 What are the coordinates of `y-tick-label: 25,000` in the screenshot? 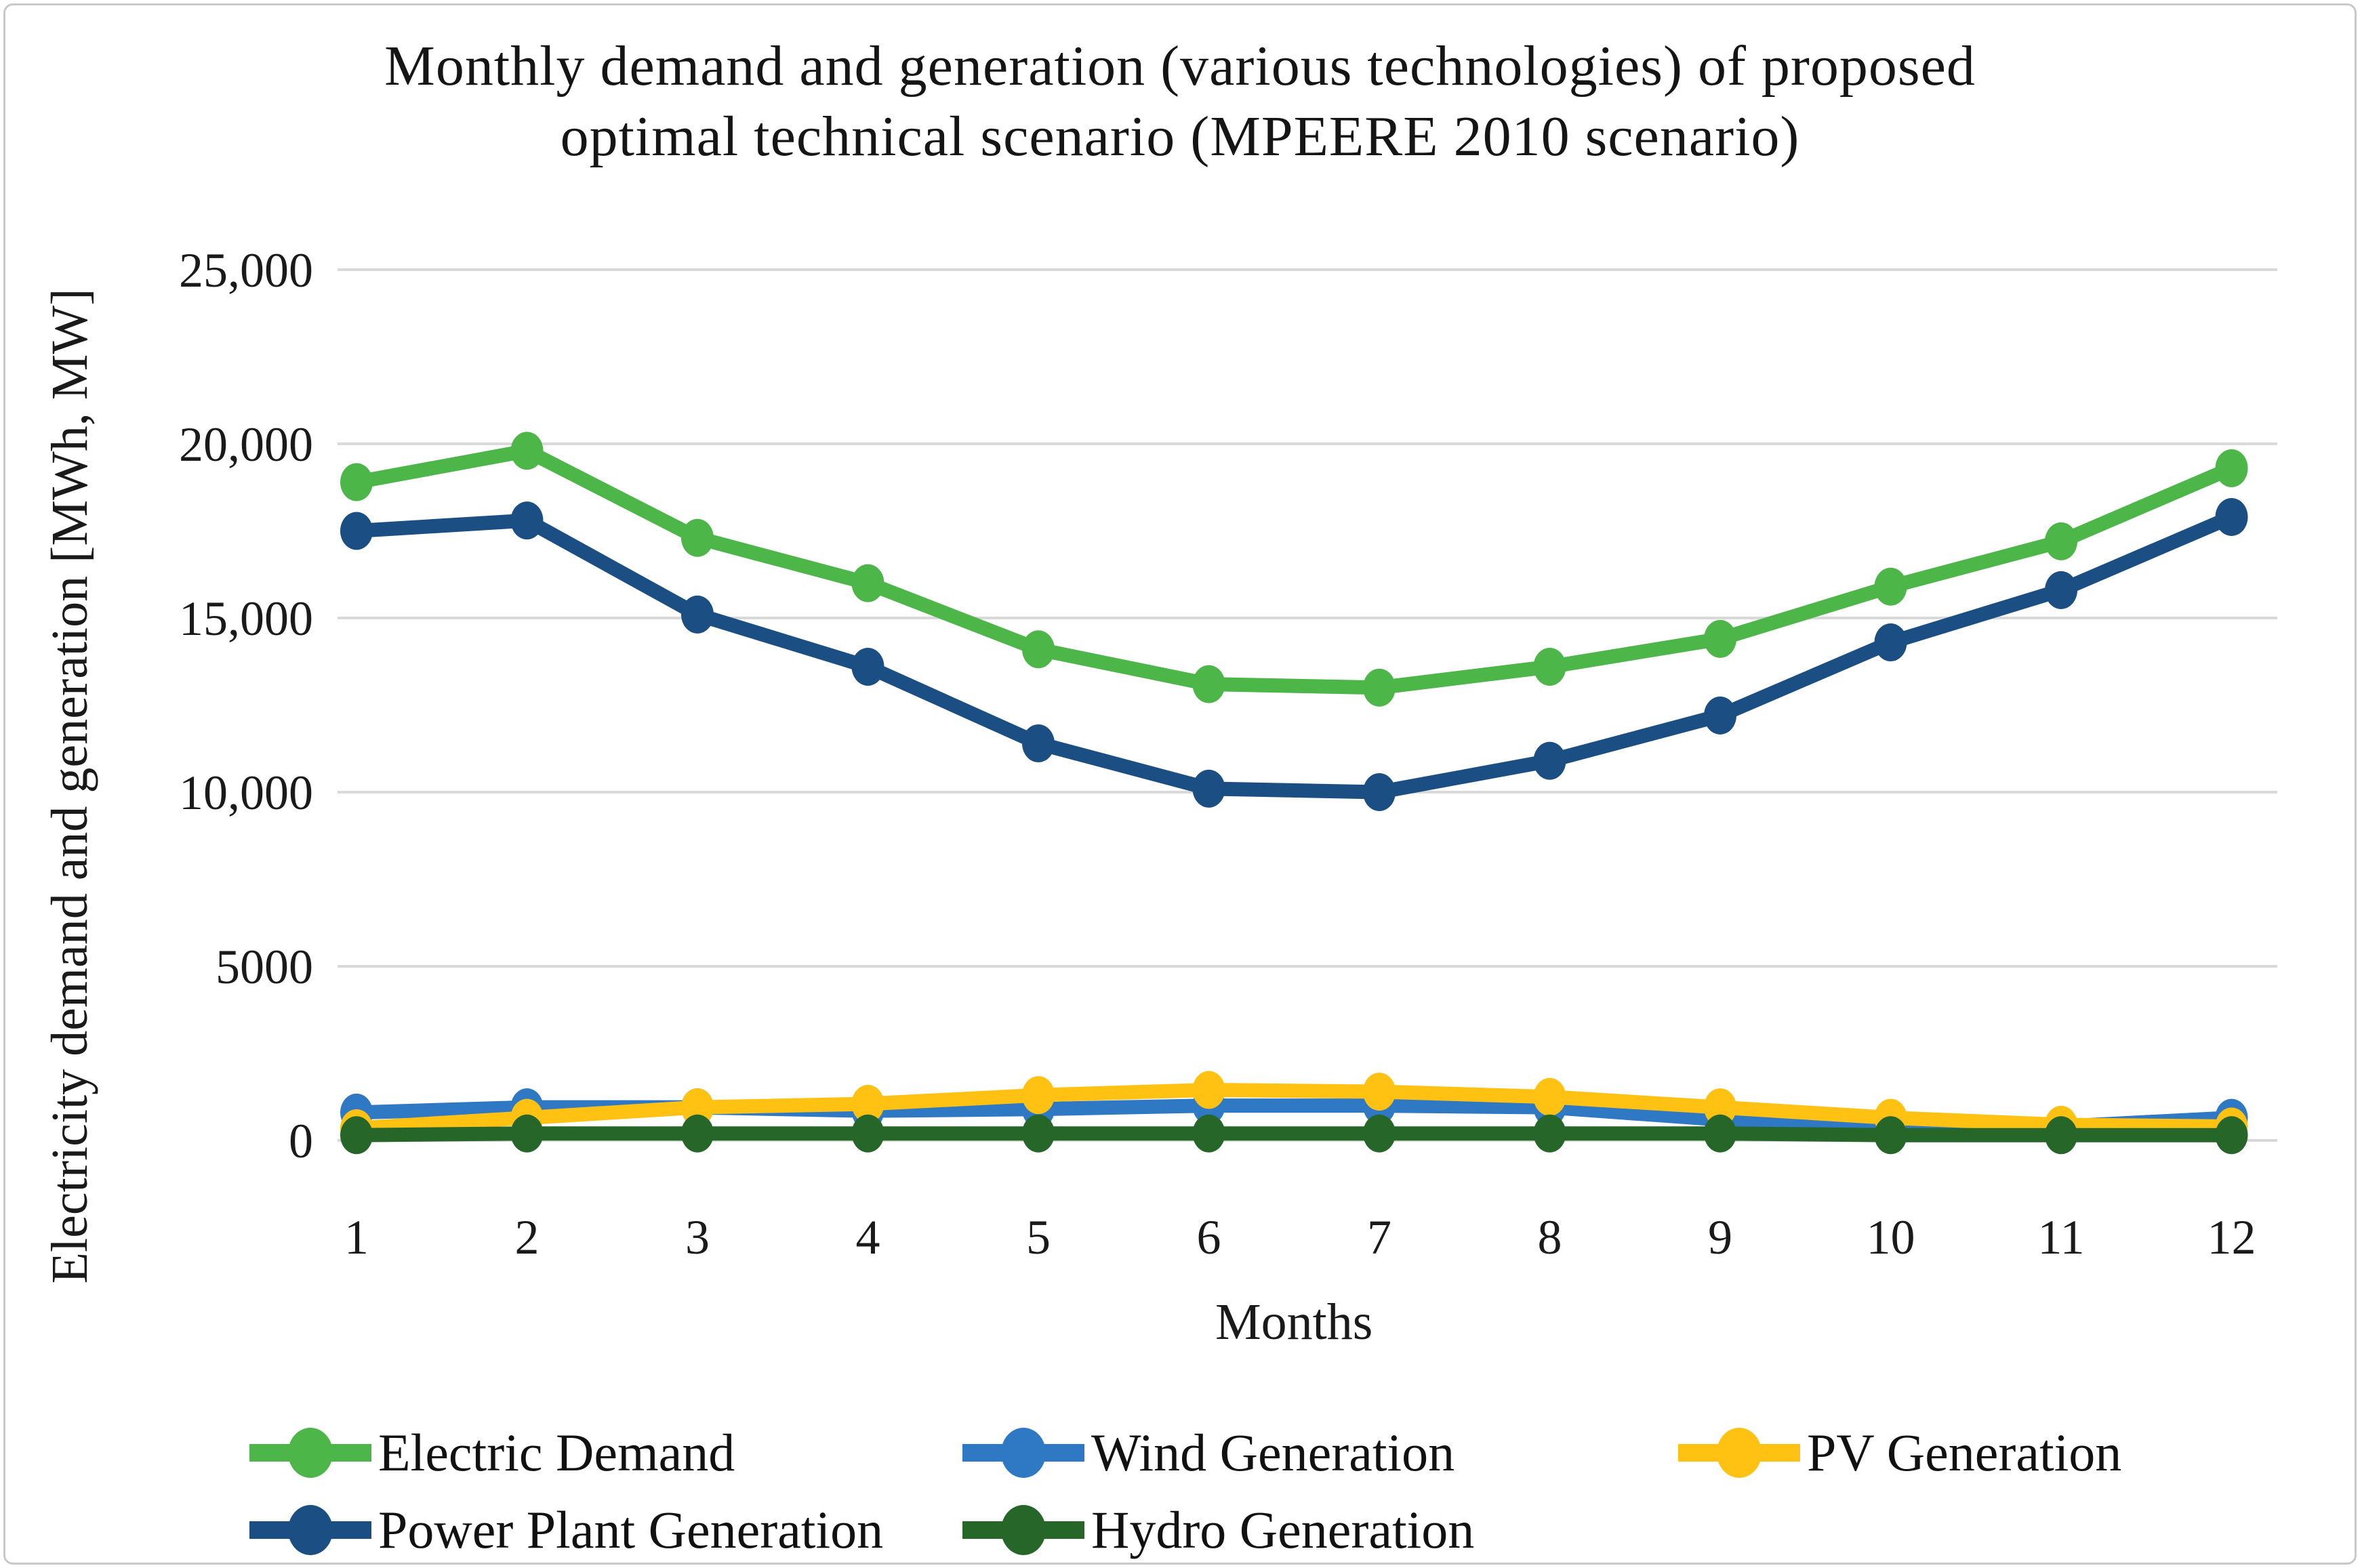 It's located at (246, 270).